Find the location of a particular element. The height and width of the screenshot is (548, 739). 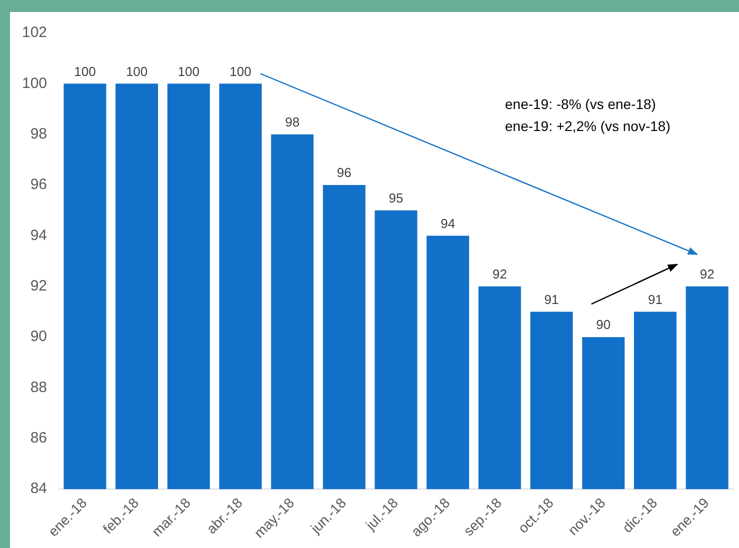

annotation: ene-19: +2,2% (vs nov-18) is located at coordinates (587, 126).